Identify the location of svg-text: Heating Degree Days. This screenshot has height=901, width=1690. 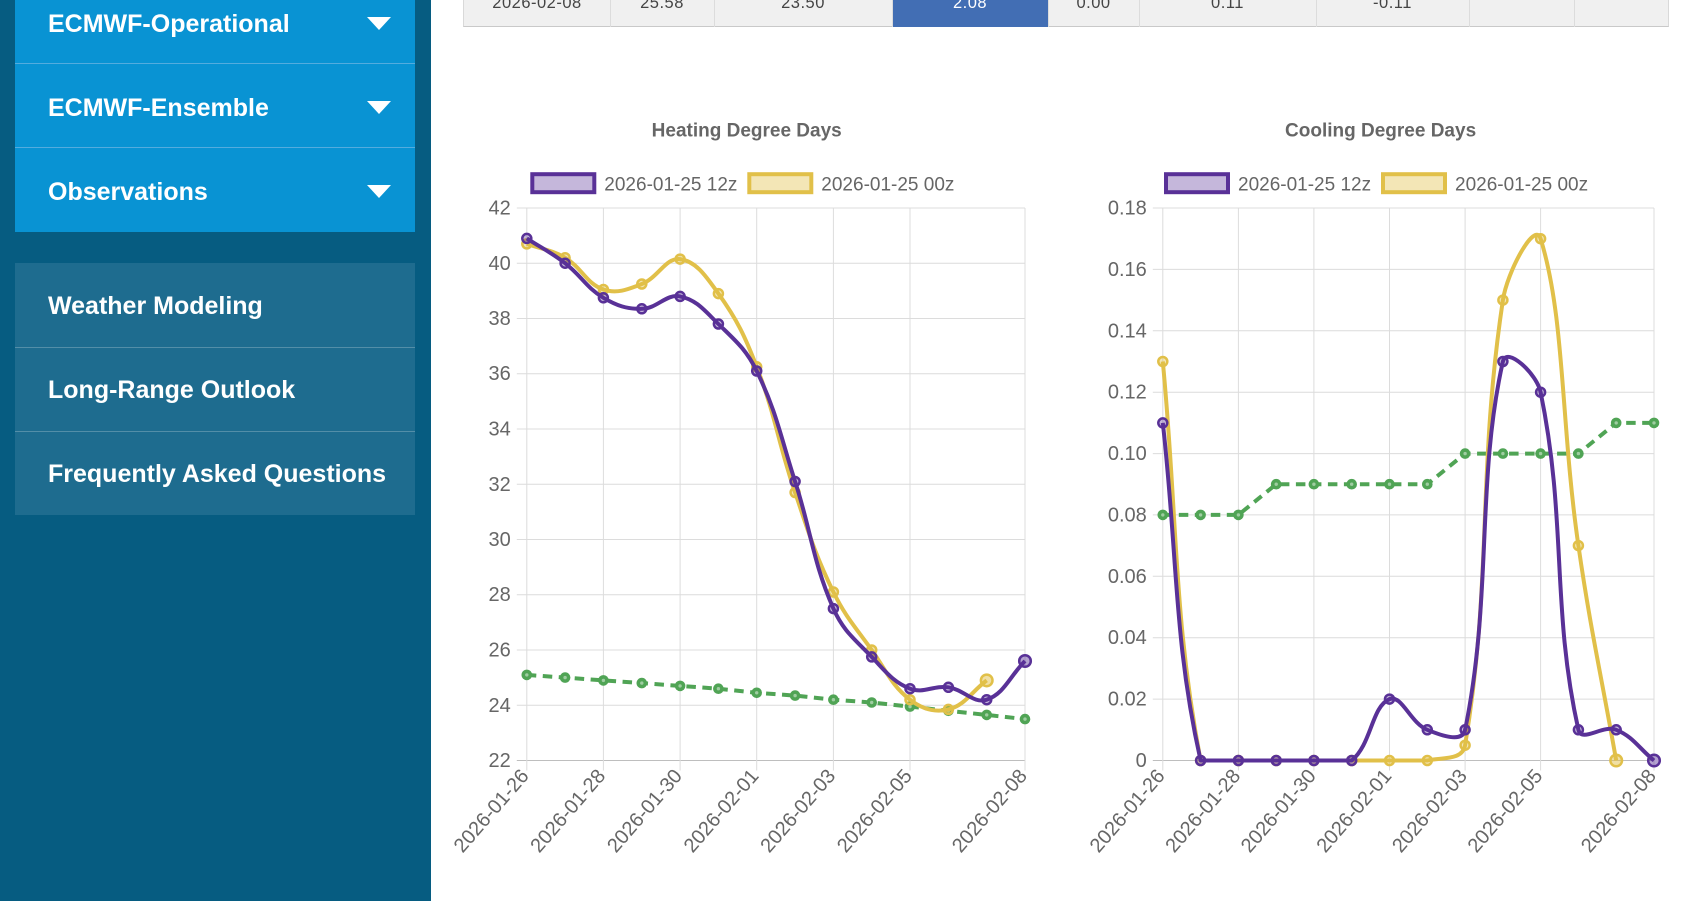
(747, 131).